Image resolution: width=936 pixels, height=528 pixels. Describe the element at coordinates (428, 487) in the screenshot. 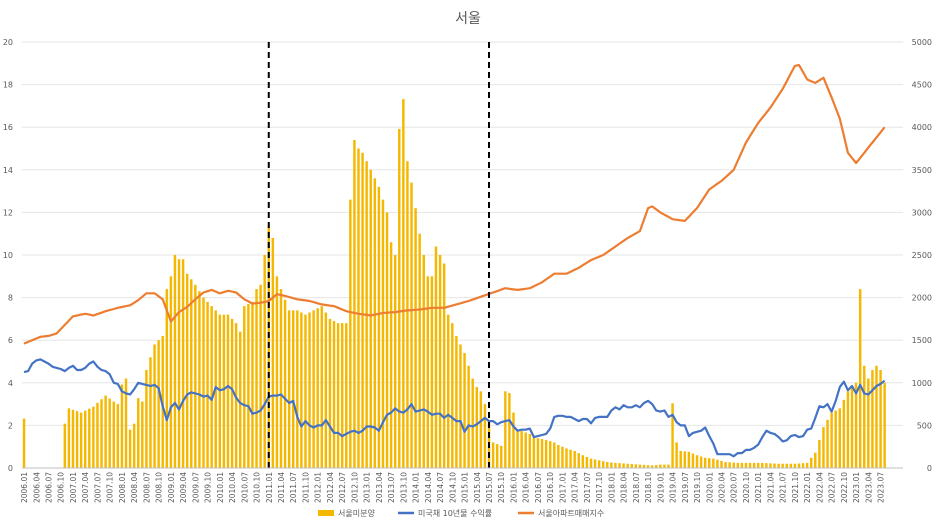

I see `x-tick-label: 2014.04` at that location.